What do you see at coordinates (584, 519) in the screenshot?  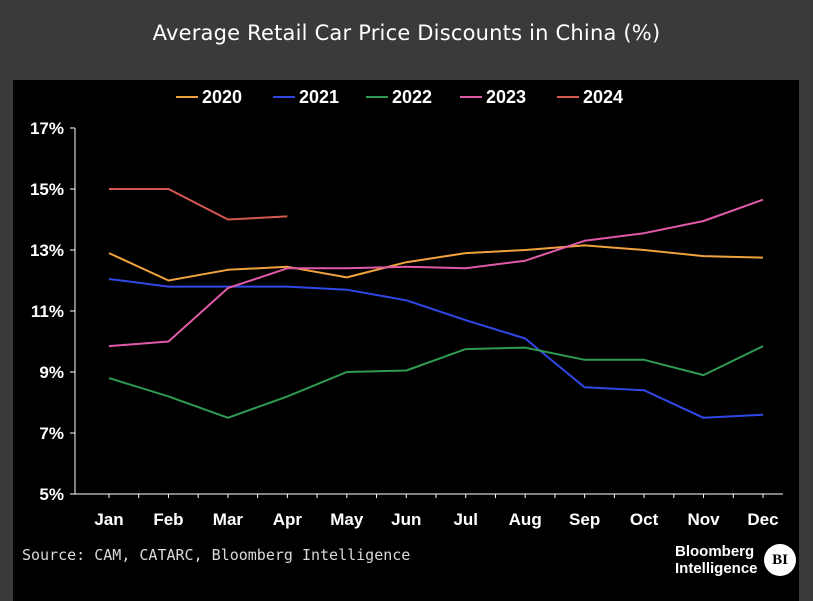 I see `x-tick-label: Sep` at bounding box center [584, 519].